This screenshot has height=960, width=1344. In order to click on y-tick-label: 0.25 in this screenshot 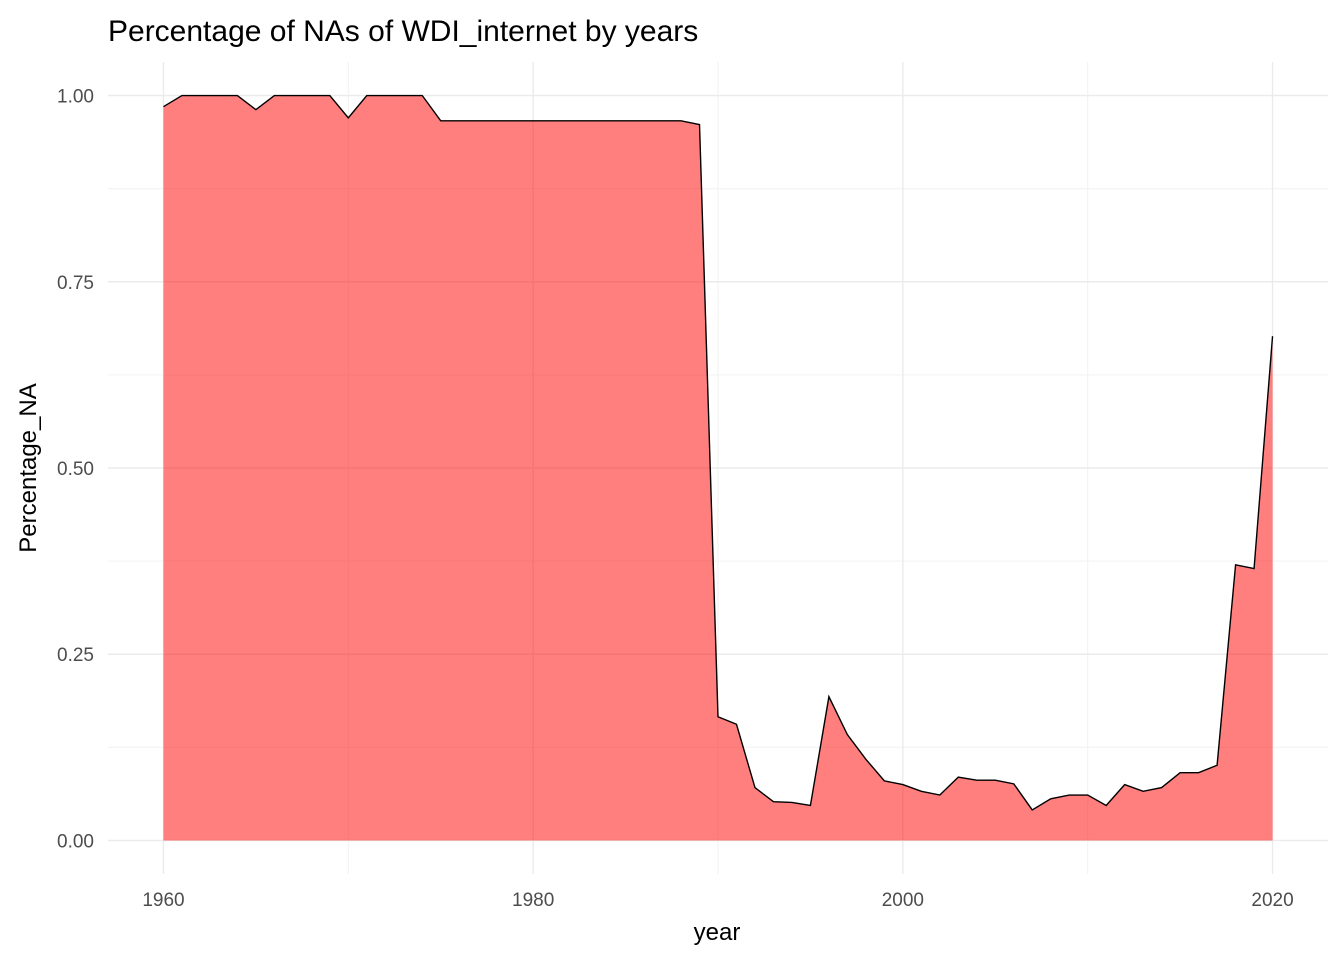, I will do `click(75, 655)`.